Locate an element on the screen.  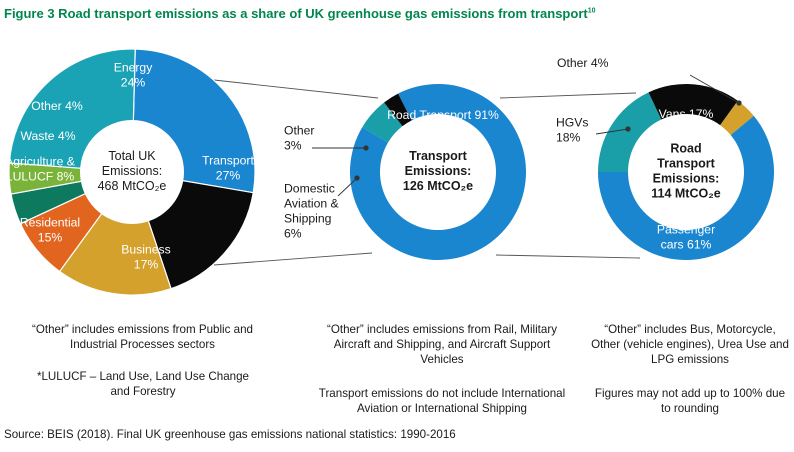
leader-dot-domestic-aviation-and-shipping is located at coordinates (357, 178).